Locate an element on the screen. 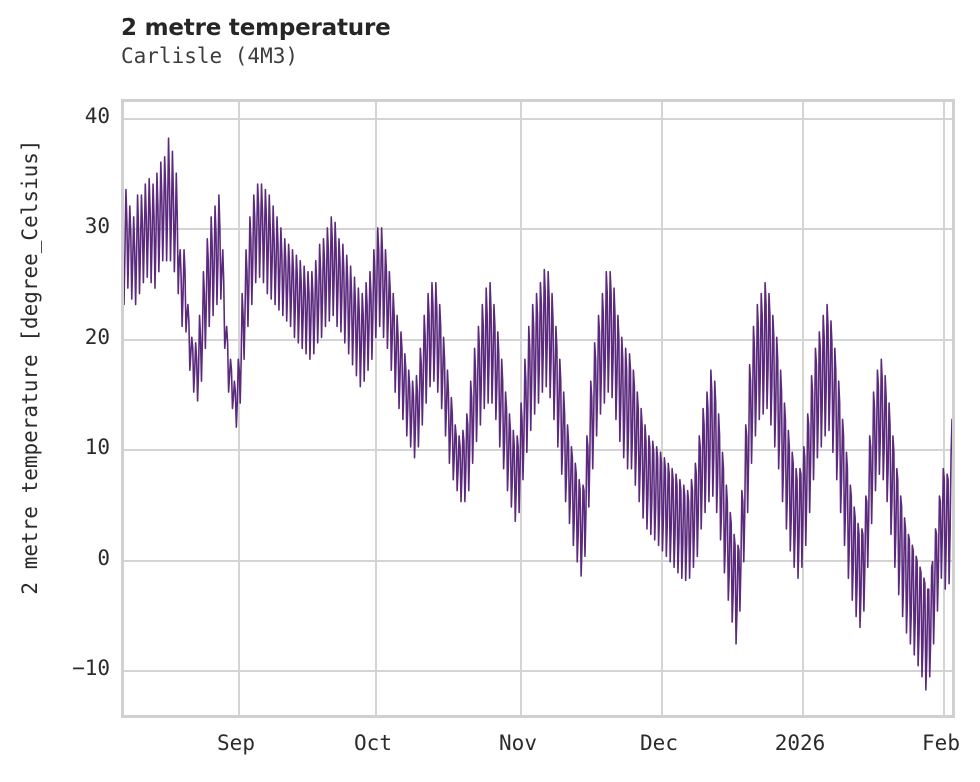 Image resolution: width=980 pixels, height=782 pixels. chart-subtitle: Carlisle (4M3) is located at coordinates (210, 56).